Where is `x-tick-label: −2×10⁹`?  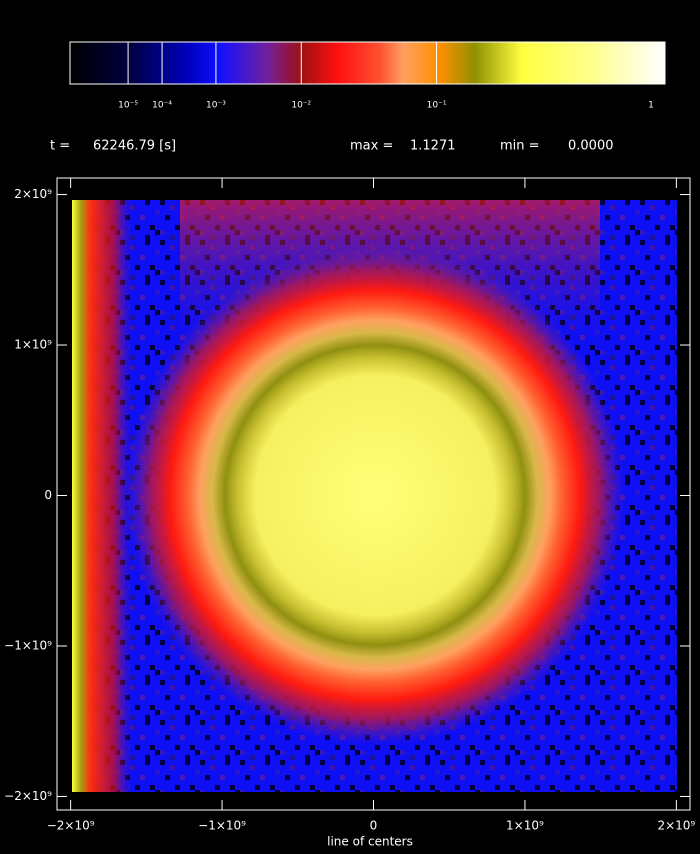
x-tick-label: −2×10⁹ is located at coordinates (71, 826).